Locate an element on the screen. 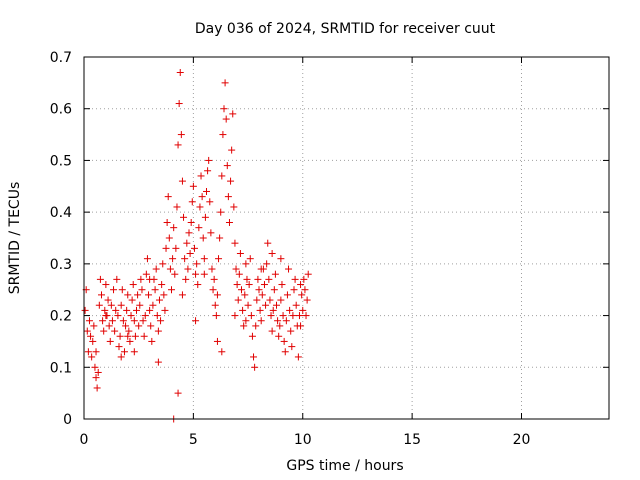  y-tick-label: 0.3 is located at coordinates (61, 265).